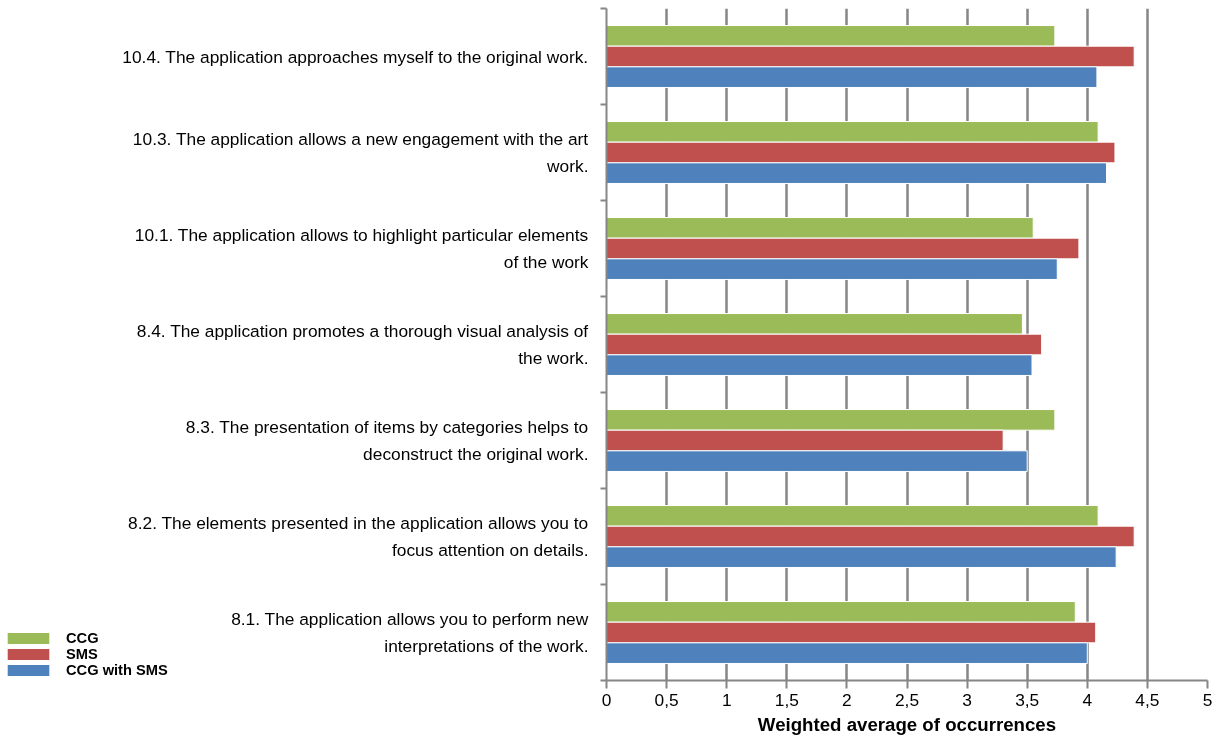 This screenshot has width=1223, height=756. Describe the element at coordinates (967, 699) in the screenshot. I see `x-tick-label: 3` at that location.